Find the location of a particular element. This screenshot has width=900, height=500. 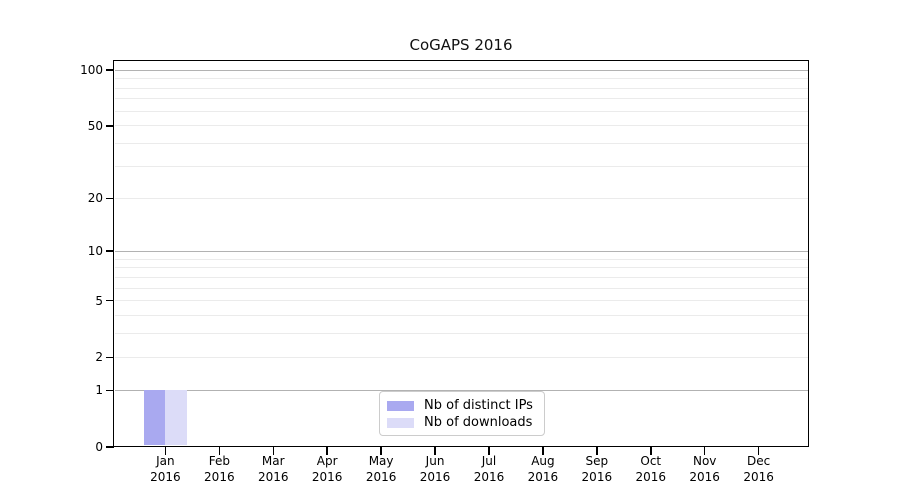

x-tick-label-dec: Dec 2016 is located at coordinates (758, 469).